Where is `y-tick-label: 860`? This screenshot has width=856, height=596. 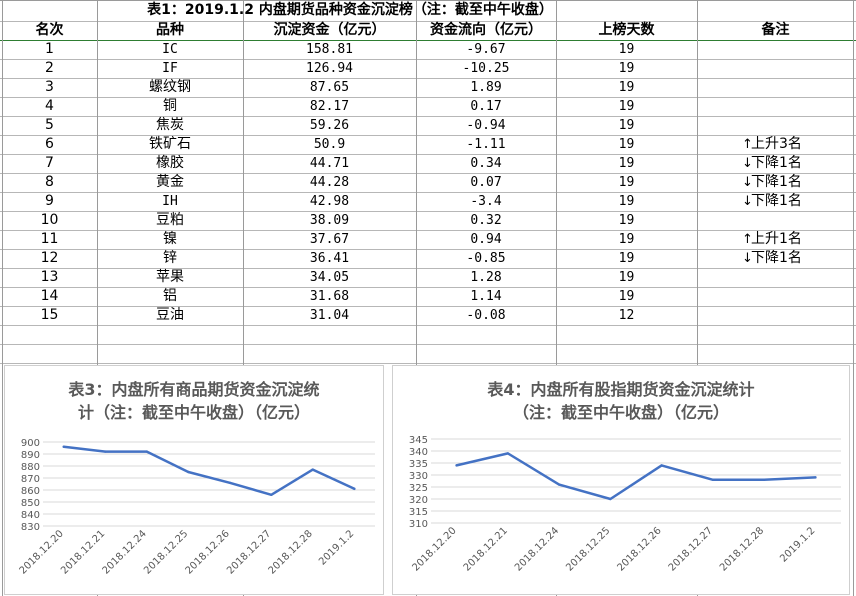 y-tick-label: 860 is located at coordinates (30, 491).